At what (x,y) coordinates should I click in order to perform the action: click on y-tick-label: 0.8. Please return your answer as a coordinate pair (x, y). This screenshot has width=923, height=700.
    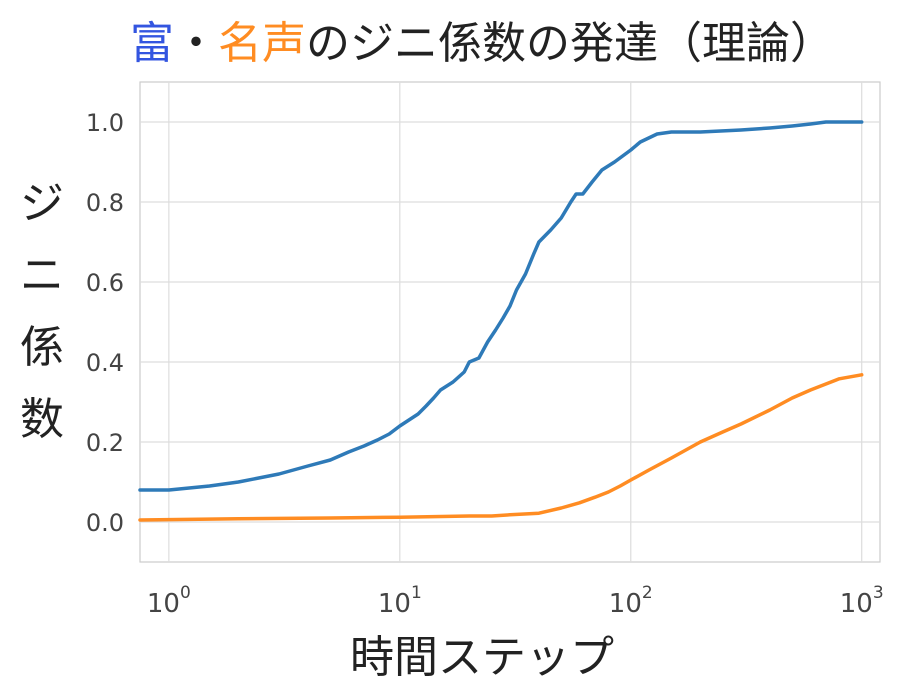
    Looking at the image, I should click on (105, 203).